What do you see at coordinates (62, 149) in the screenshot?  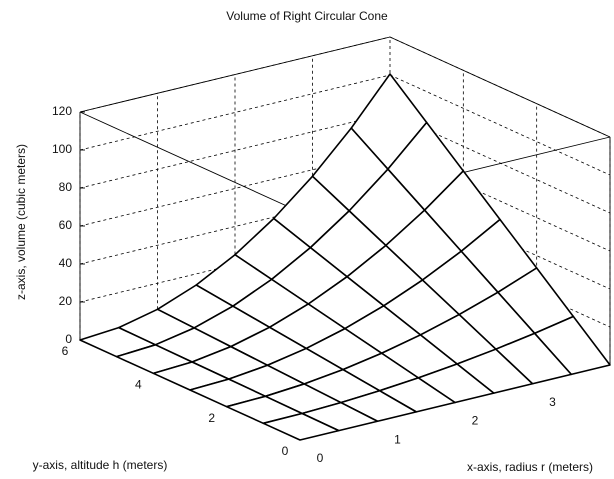 I see `z-tick-label: 100` at bounding box center [62, 149].